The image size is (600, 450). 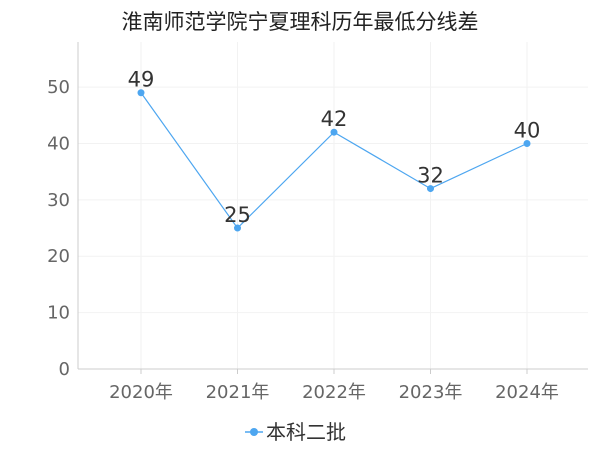 I want to click on legend-label: 本科二批, so click(x=306, y=432).